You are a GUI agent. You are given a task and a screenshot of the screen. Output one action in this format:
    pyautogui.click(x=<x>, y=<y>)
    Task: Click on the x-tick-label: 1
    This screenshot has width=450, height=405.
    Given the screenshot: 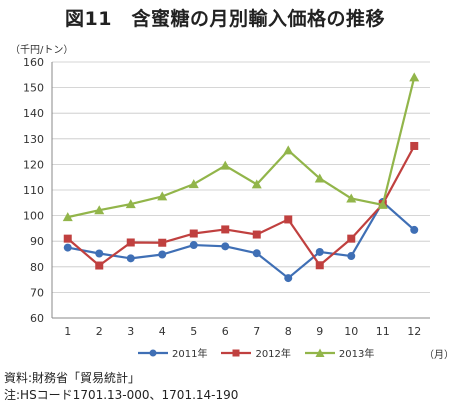 What is the action you would take?
    pyautogui.click(x=67, y=331)
    